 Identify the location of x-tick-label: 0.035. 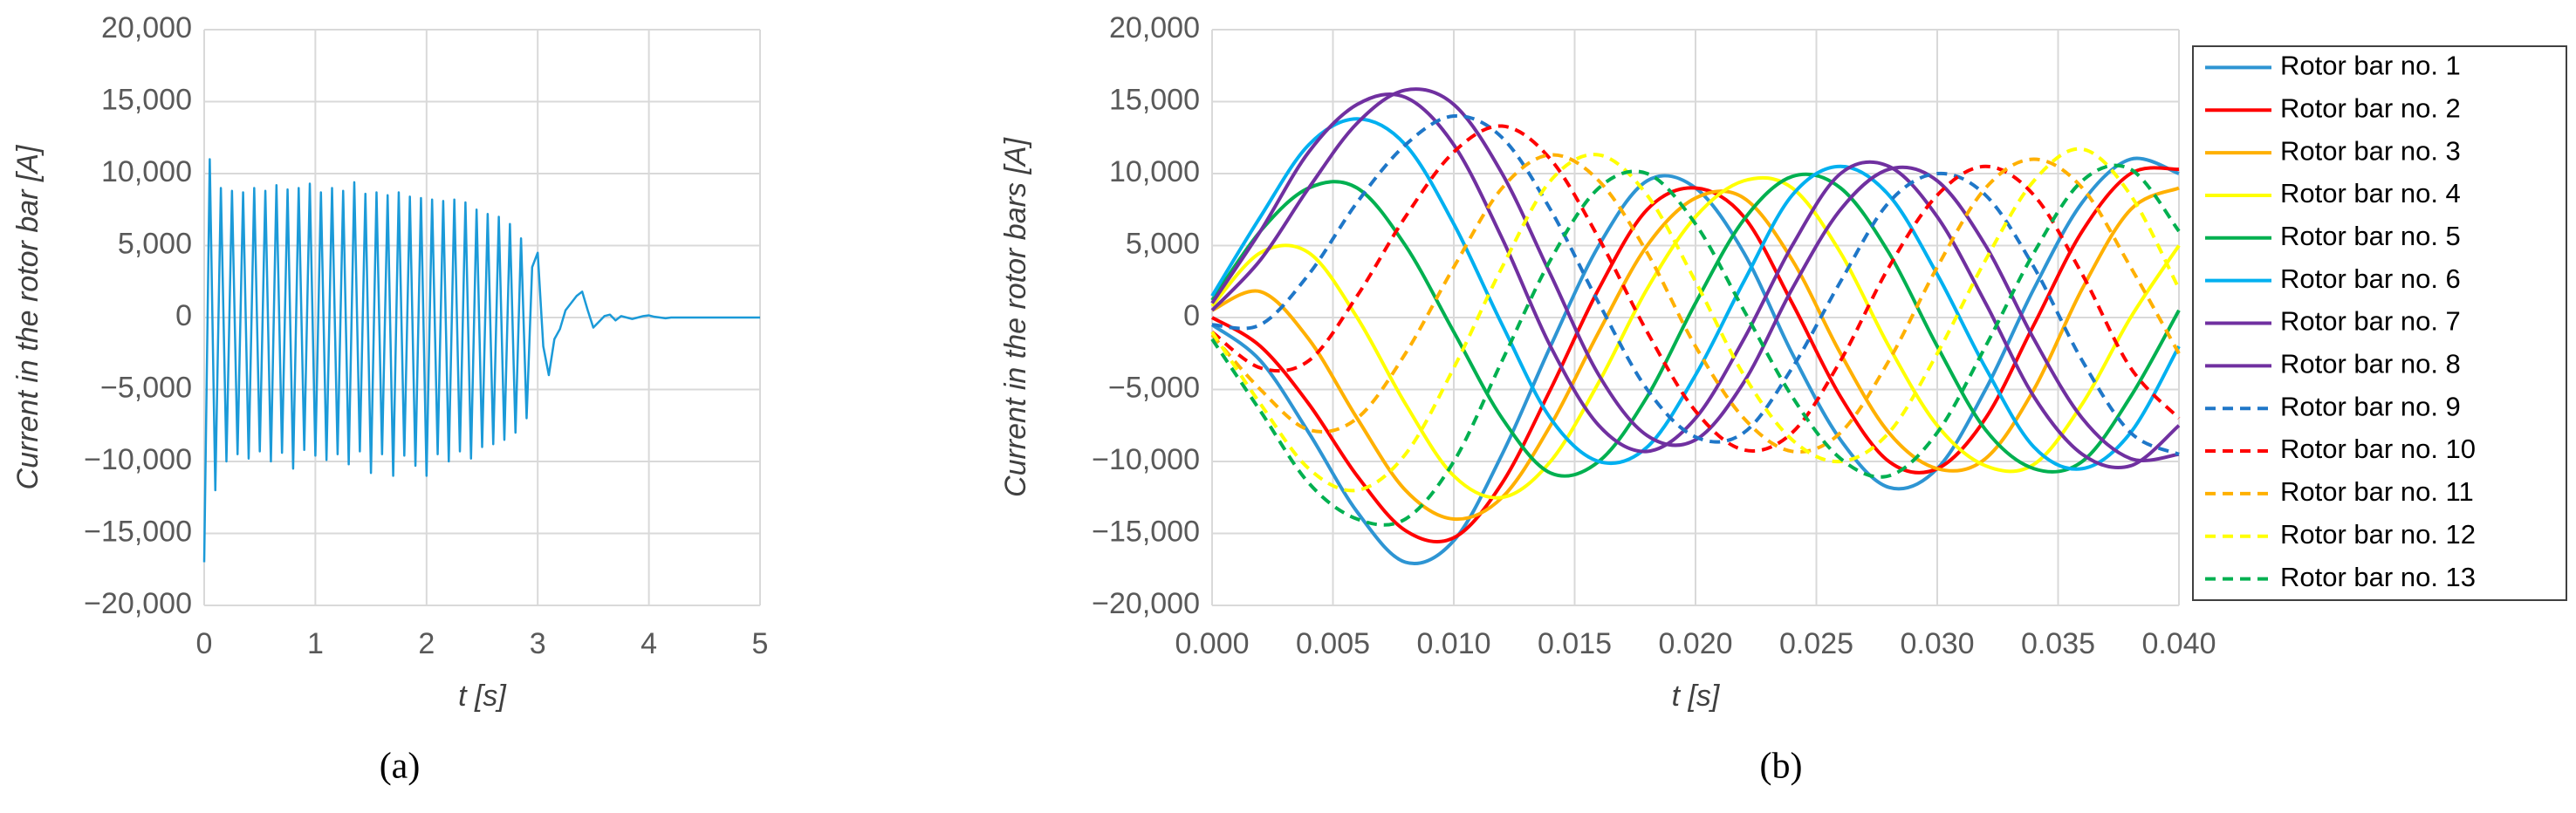
(2058, 643).